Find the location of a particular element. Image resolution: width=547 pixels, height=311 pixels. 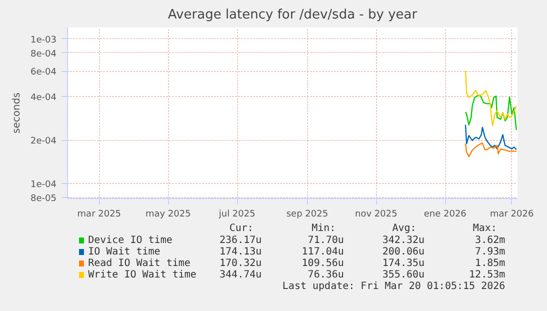

text: Cur: is located at coordinates (241, 228).